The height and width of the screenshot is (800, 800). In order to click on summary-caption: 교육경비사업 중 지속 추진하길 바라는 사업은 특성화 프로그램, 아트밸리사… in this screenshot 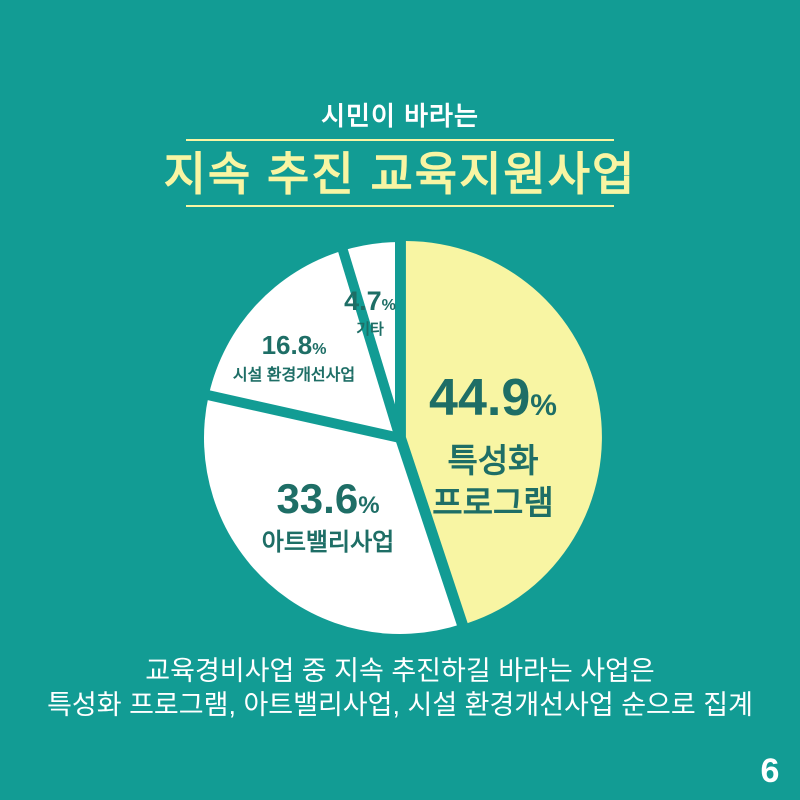, I will do `click(400, 688)`.